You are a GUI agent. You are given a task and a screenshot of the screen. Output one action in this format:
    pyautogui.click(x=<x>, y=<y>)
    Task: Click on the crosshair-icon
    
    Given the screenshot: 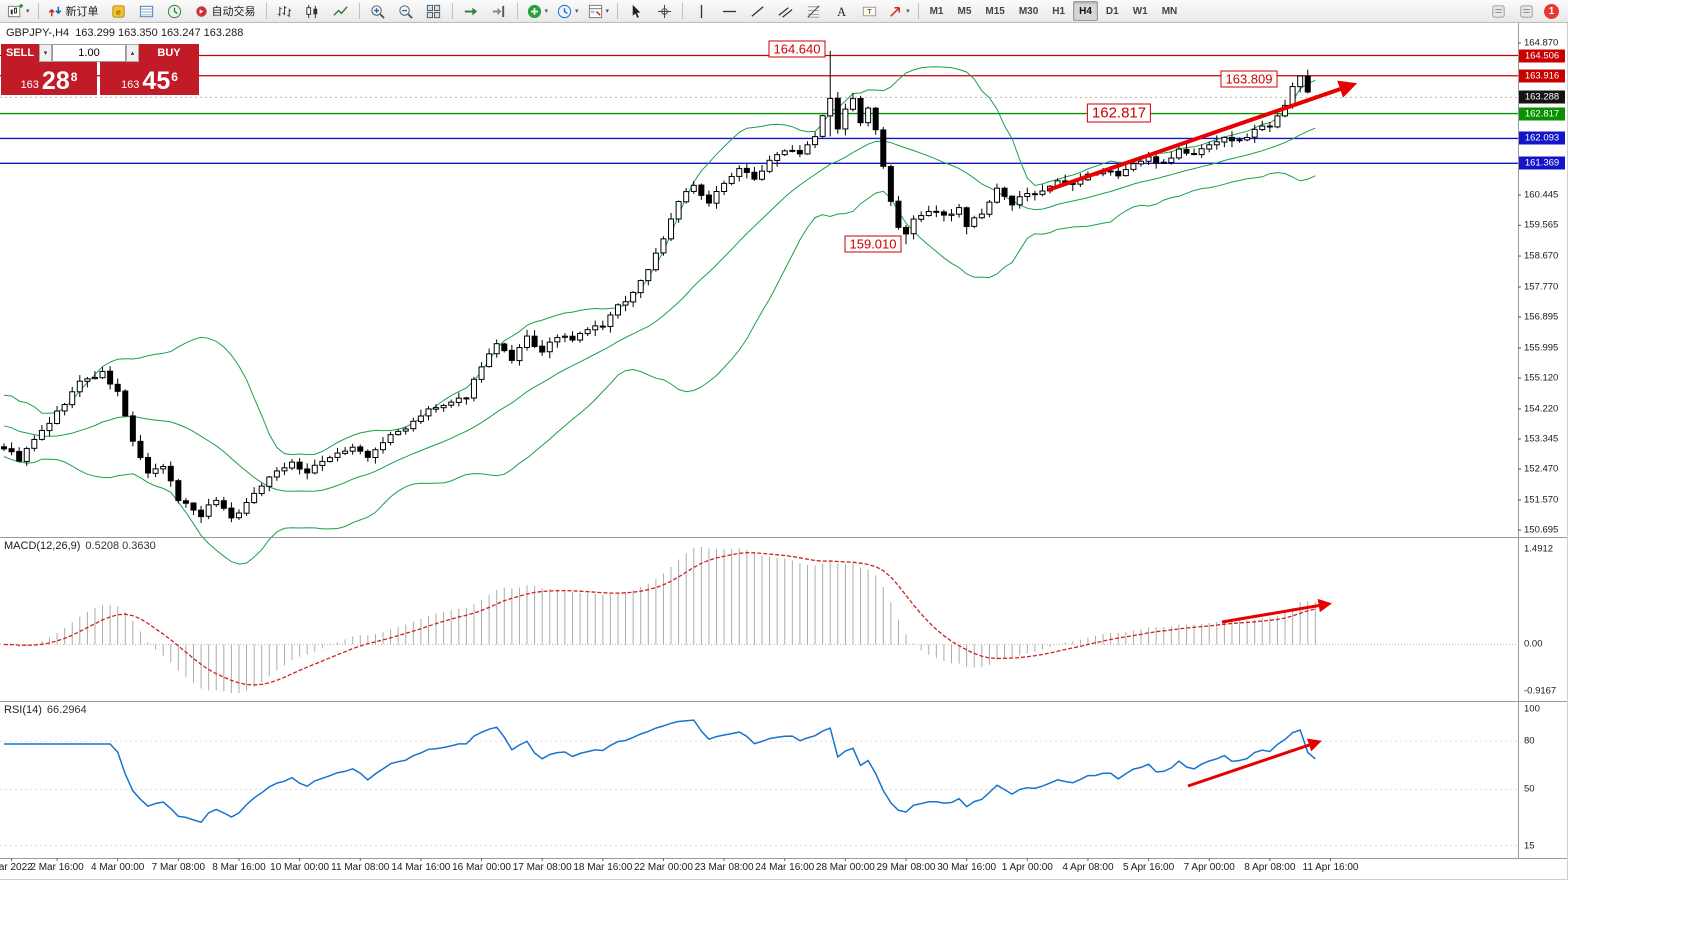 What is the action you would take?
    pyautogui.click(x=664, y=11)
    